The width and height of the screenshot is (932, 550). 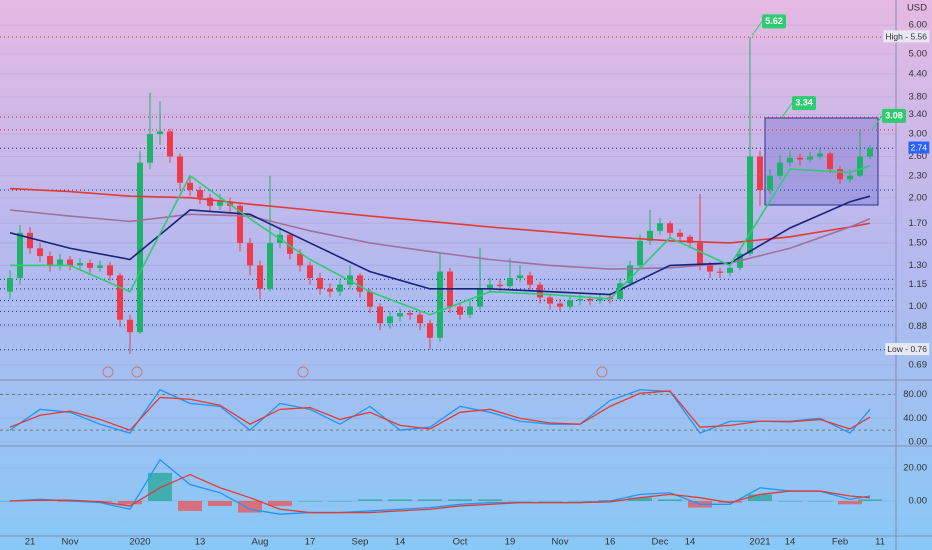 What do you see at coordinates (918, 114) in the screenshot?
I see `y-tick-label: 3.40` at bounding box center [918, 114].